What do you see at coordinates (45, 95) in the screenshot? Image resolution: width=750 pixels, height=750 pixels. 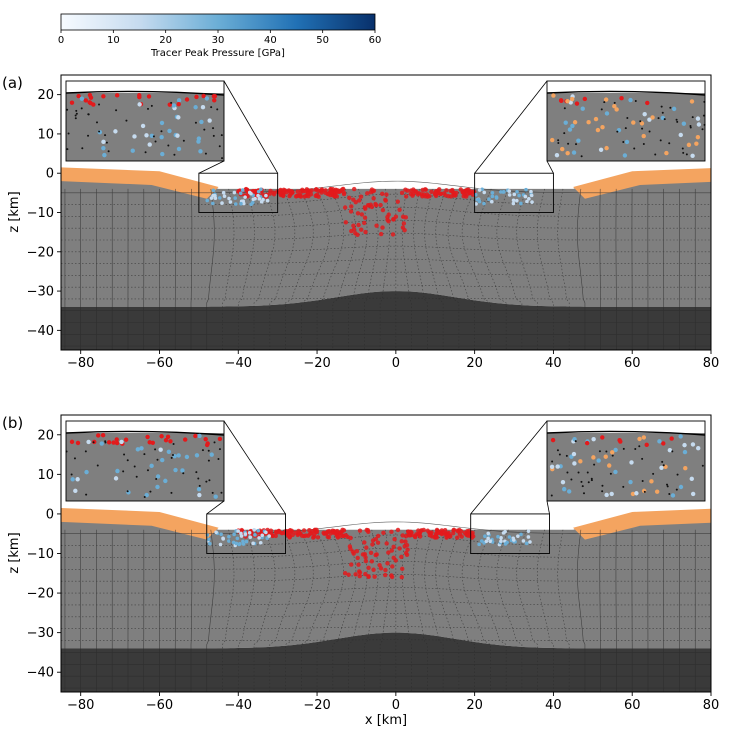 I see `y-tick-label: 20` at bounding box center [45, 95].